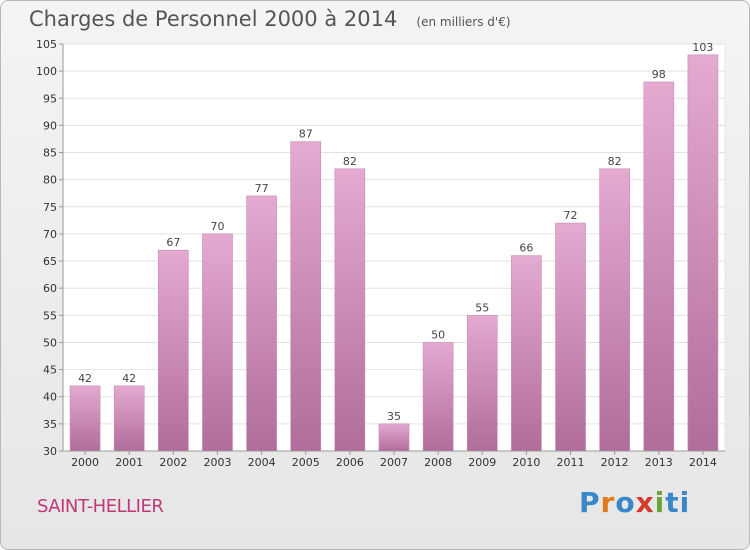  Describe the element at coordinates (50, 342) in the screenshot. I see `y-tick-label: 50` at that location.